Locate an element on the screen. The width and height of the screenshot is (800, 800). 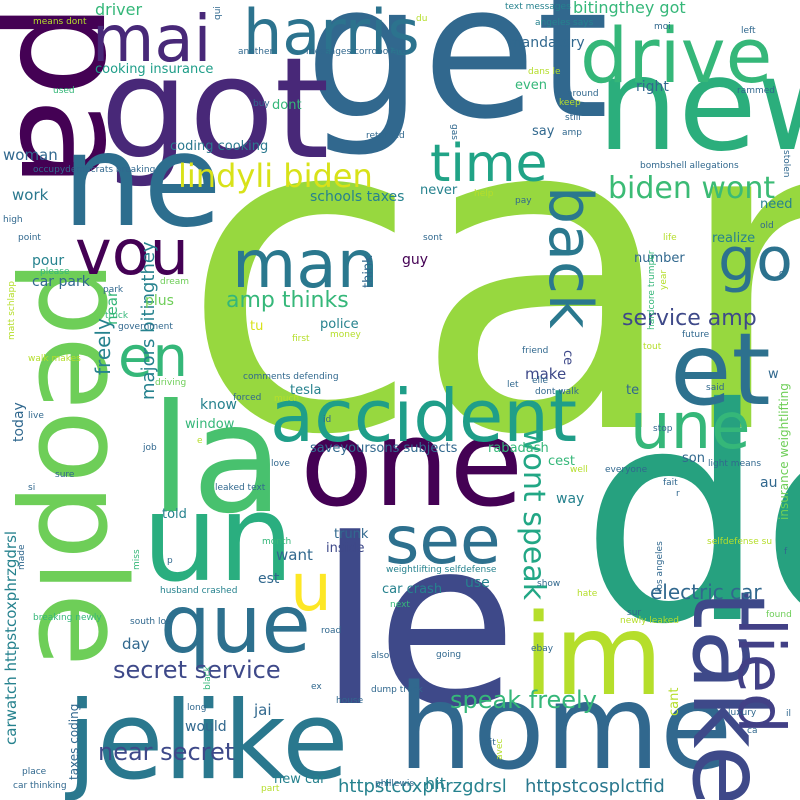
word-woman: woman is located at coordinates (30, 155).